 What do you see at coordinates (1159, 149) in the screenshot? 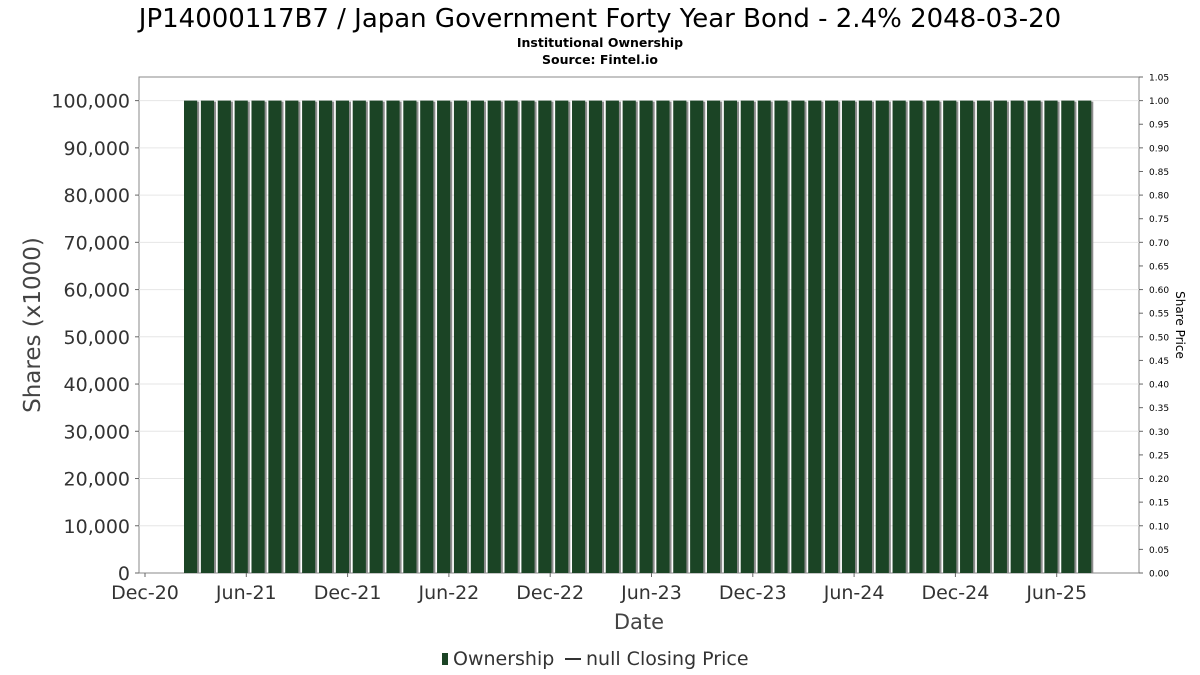
I see `y2-tick-label: 0.90` at bounding box center [1159, 149].